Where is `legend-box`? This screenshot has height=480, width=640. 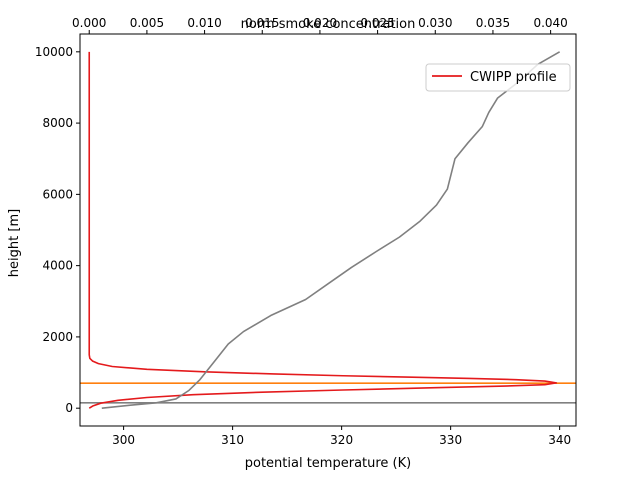
legend-box is located at coordinates (498, 77).